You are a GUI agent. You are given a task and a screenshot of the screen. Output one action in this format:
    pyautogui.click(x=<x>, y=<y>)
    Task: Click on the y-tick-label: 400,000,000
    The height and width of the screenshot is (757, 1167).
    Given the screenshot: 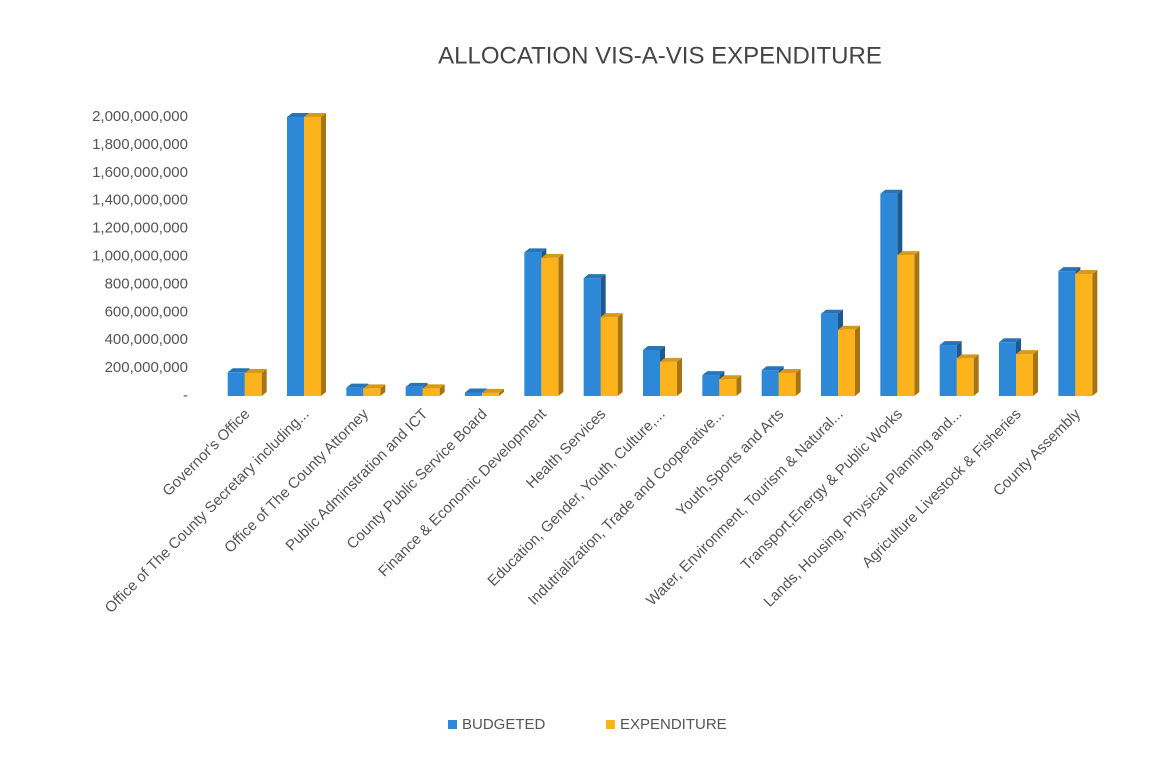 What is the action you would take?
    pyautogui.click(x=146, y=339)
    